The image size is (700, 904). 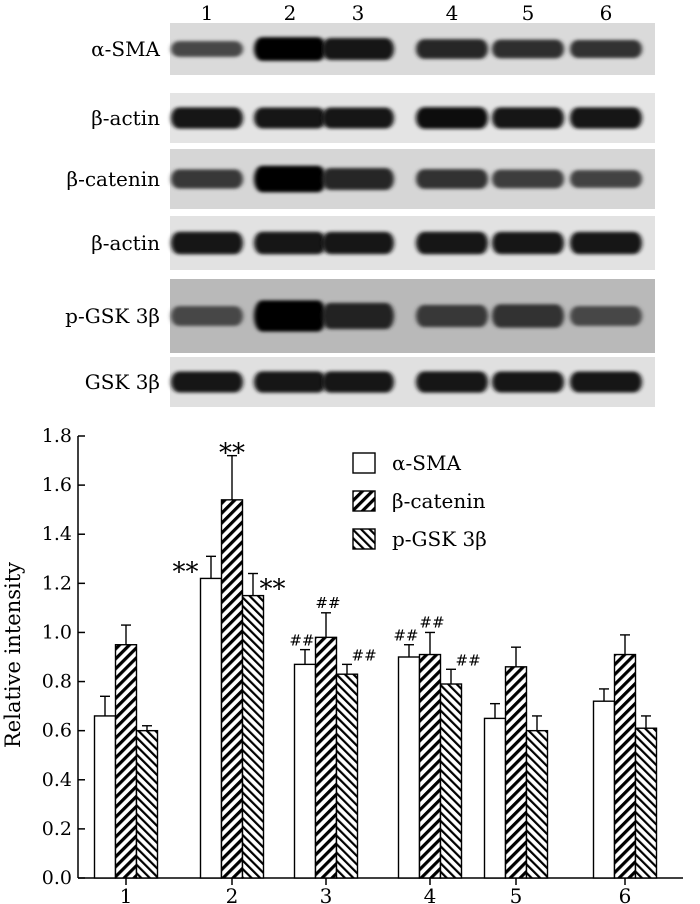 What do you see at coordinates (122, 382) in the screenshot?
I see `blot-row-label: GSK 3β` at bounding box center [122, 382].